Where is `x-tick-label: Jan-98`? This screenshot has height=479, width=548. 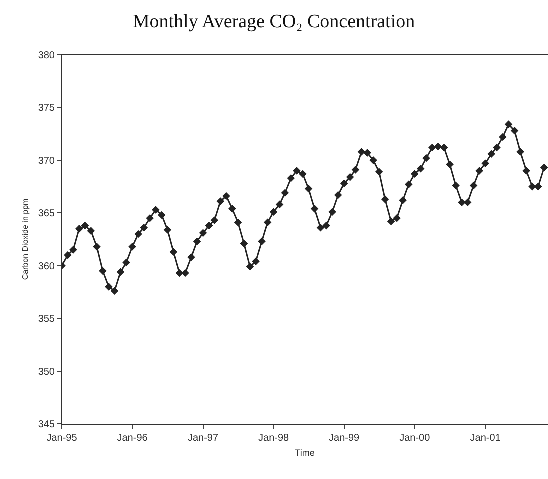
x-tick-label: Jan-98 is located at coordinates (274, 438).